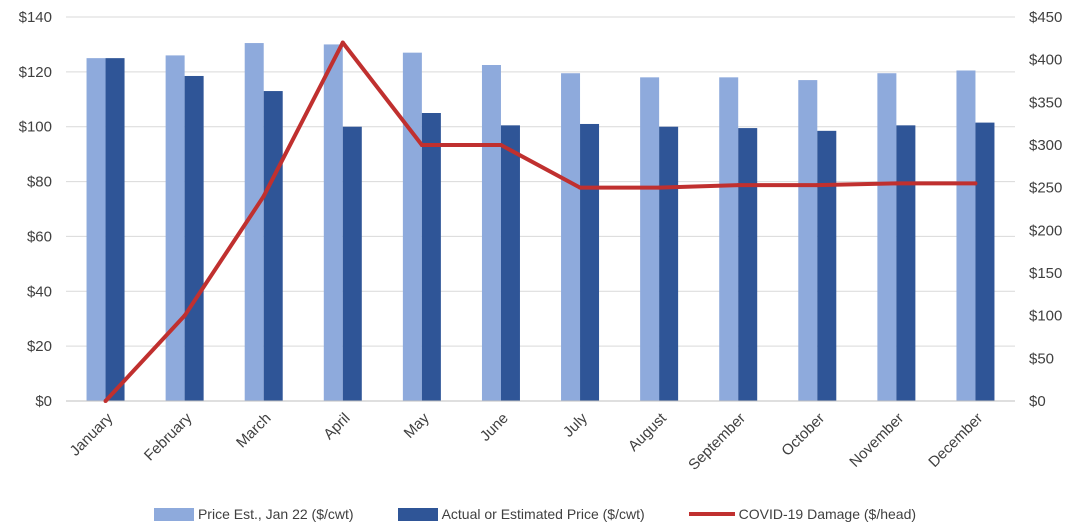 This screenshot has width=1070, height=529. I want to click on x-tick-label: March, so click(253, 430).